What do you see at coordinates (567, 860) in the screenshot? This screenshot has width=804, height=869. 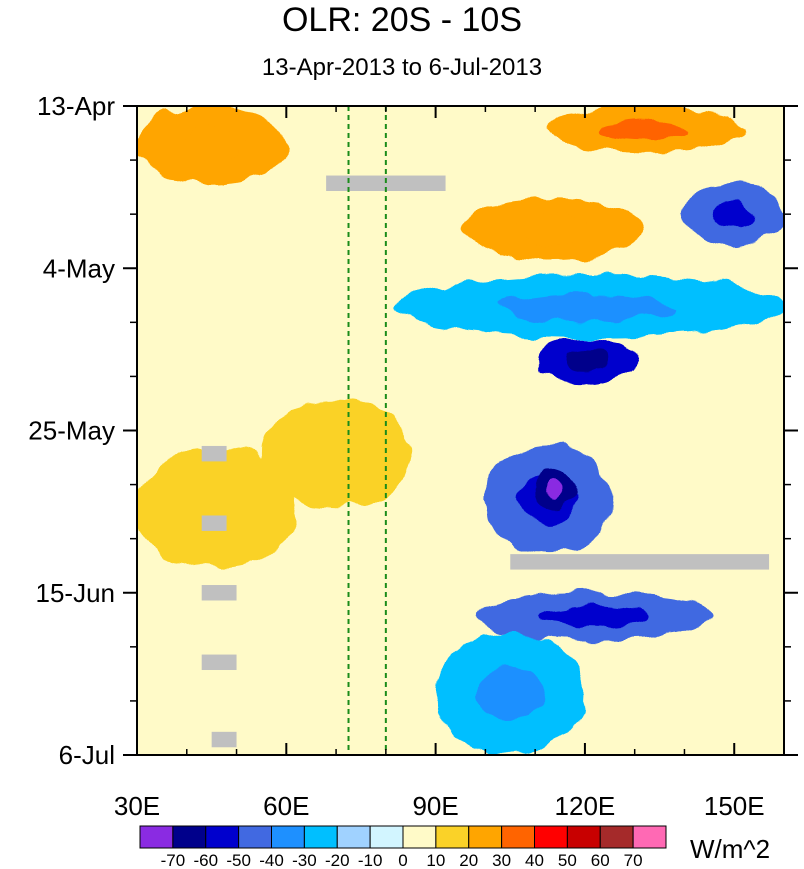 I see `colorbar-label: 50` at bounding box center [567, 860].